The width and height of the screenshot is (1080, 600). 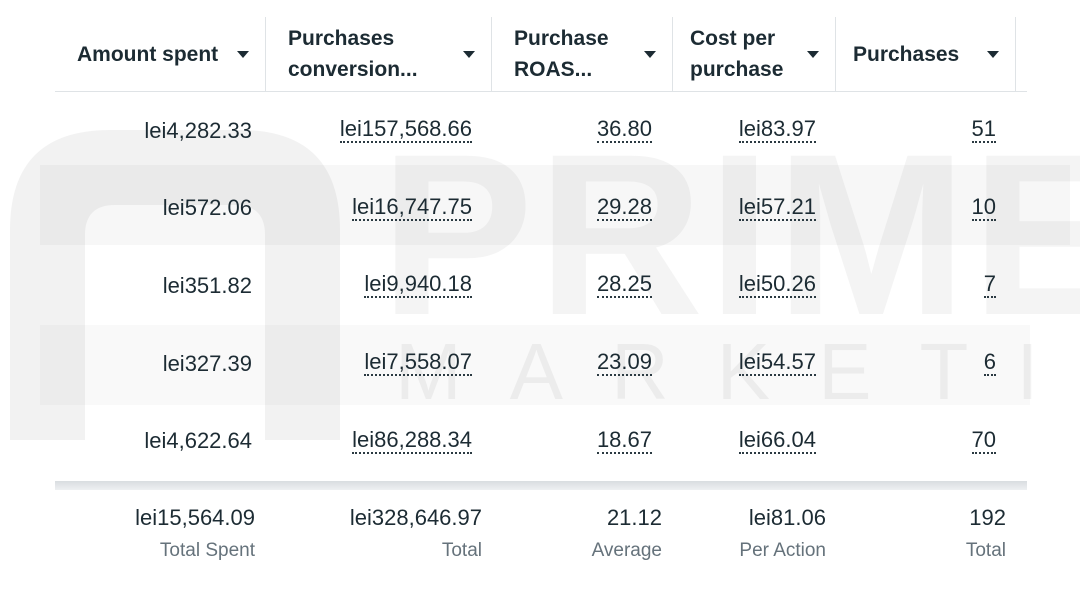 What do you see at coordinates (983, 130) in the screenshot?
I see `purchases-link: 51` at bounding box center [983, 130].